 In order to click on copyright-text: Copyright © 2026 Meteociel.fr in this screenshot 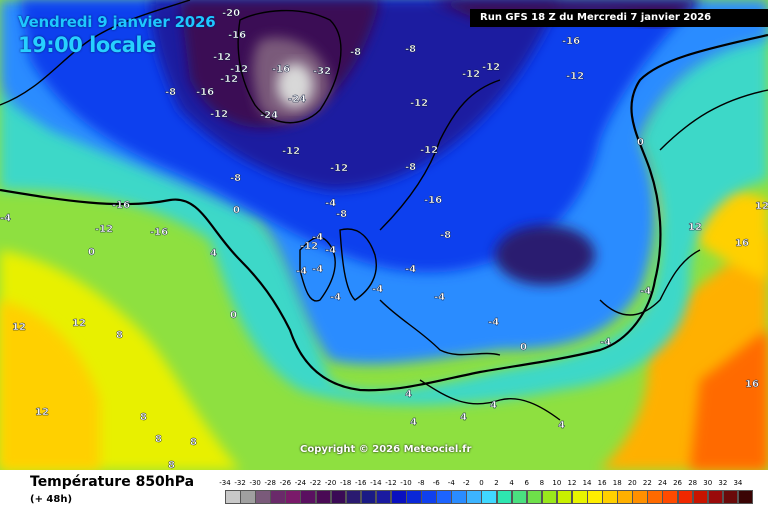, I will do `click(386, 449)`.